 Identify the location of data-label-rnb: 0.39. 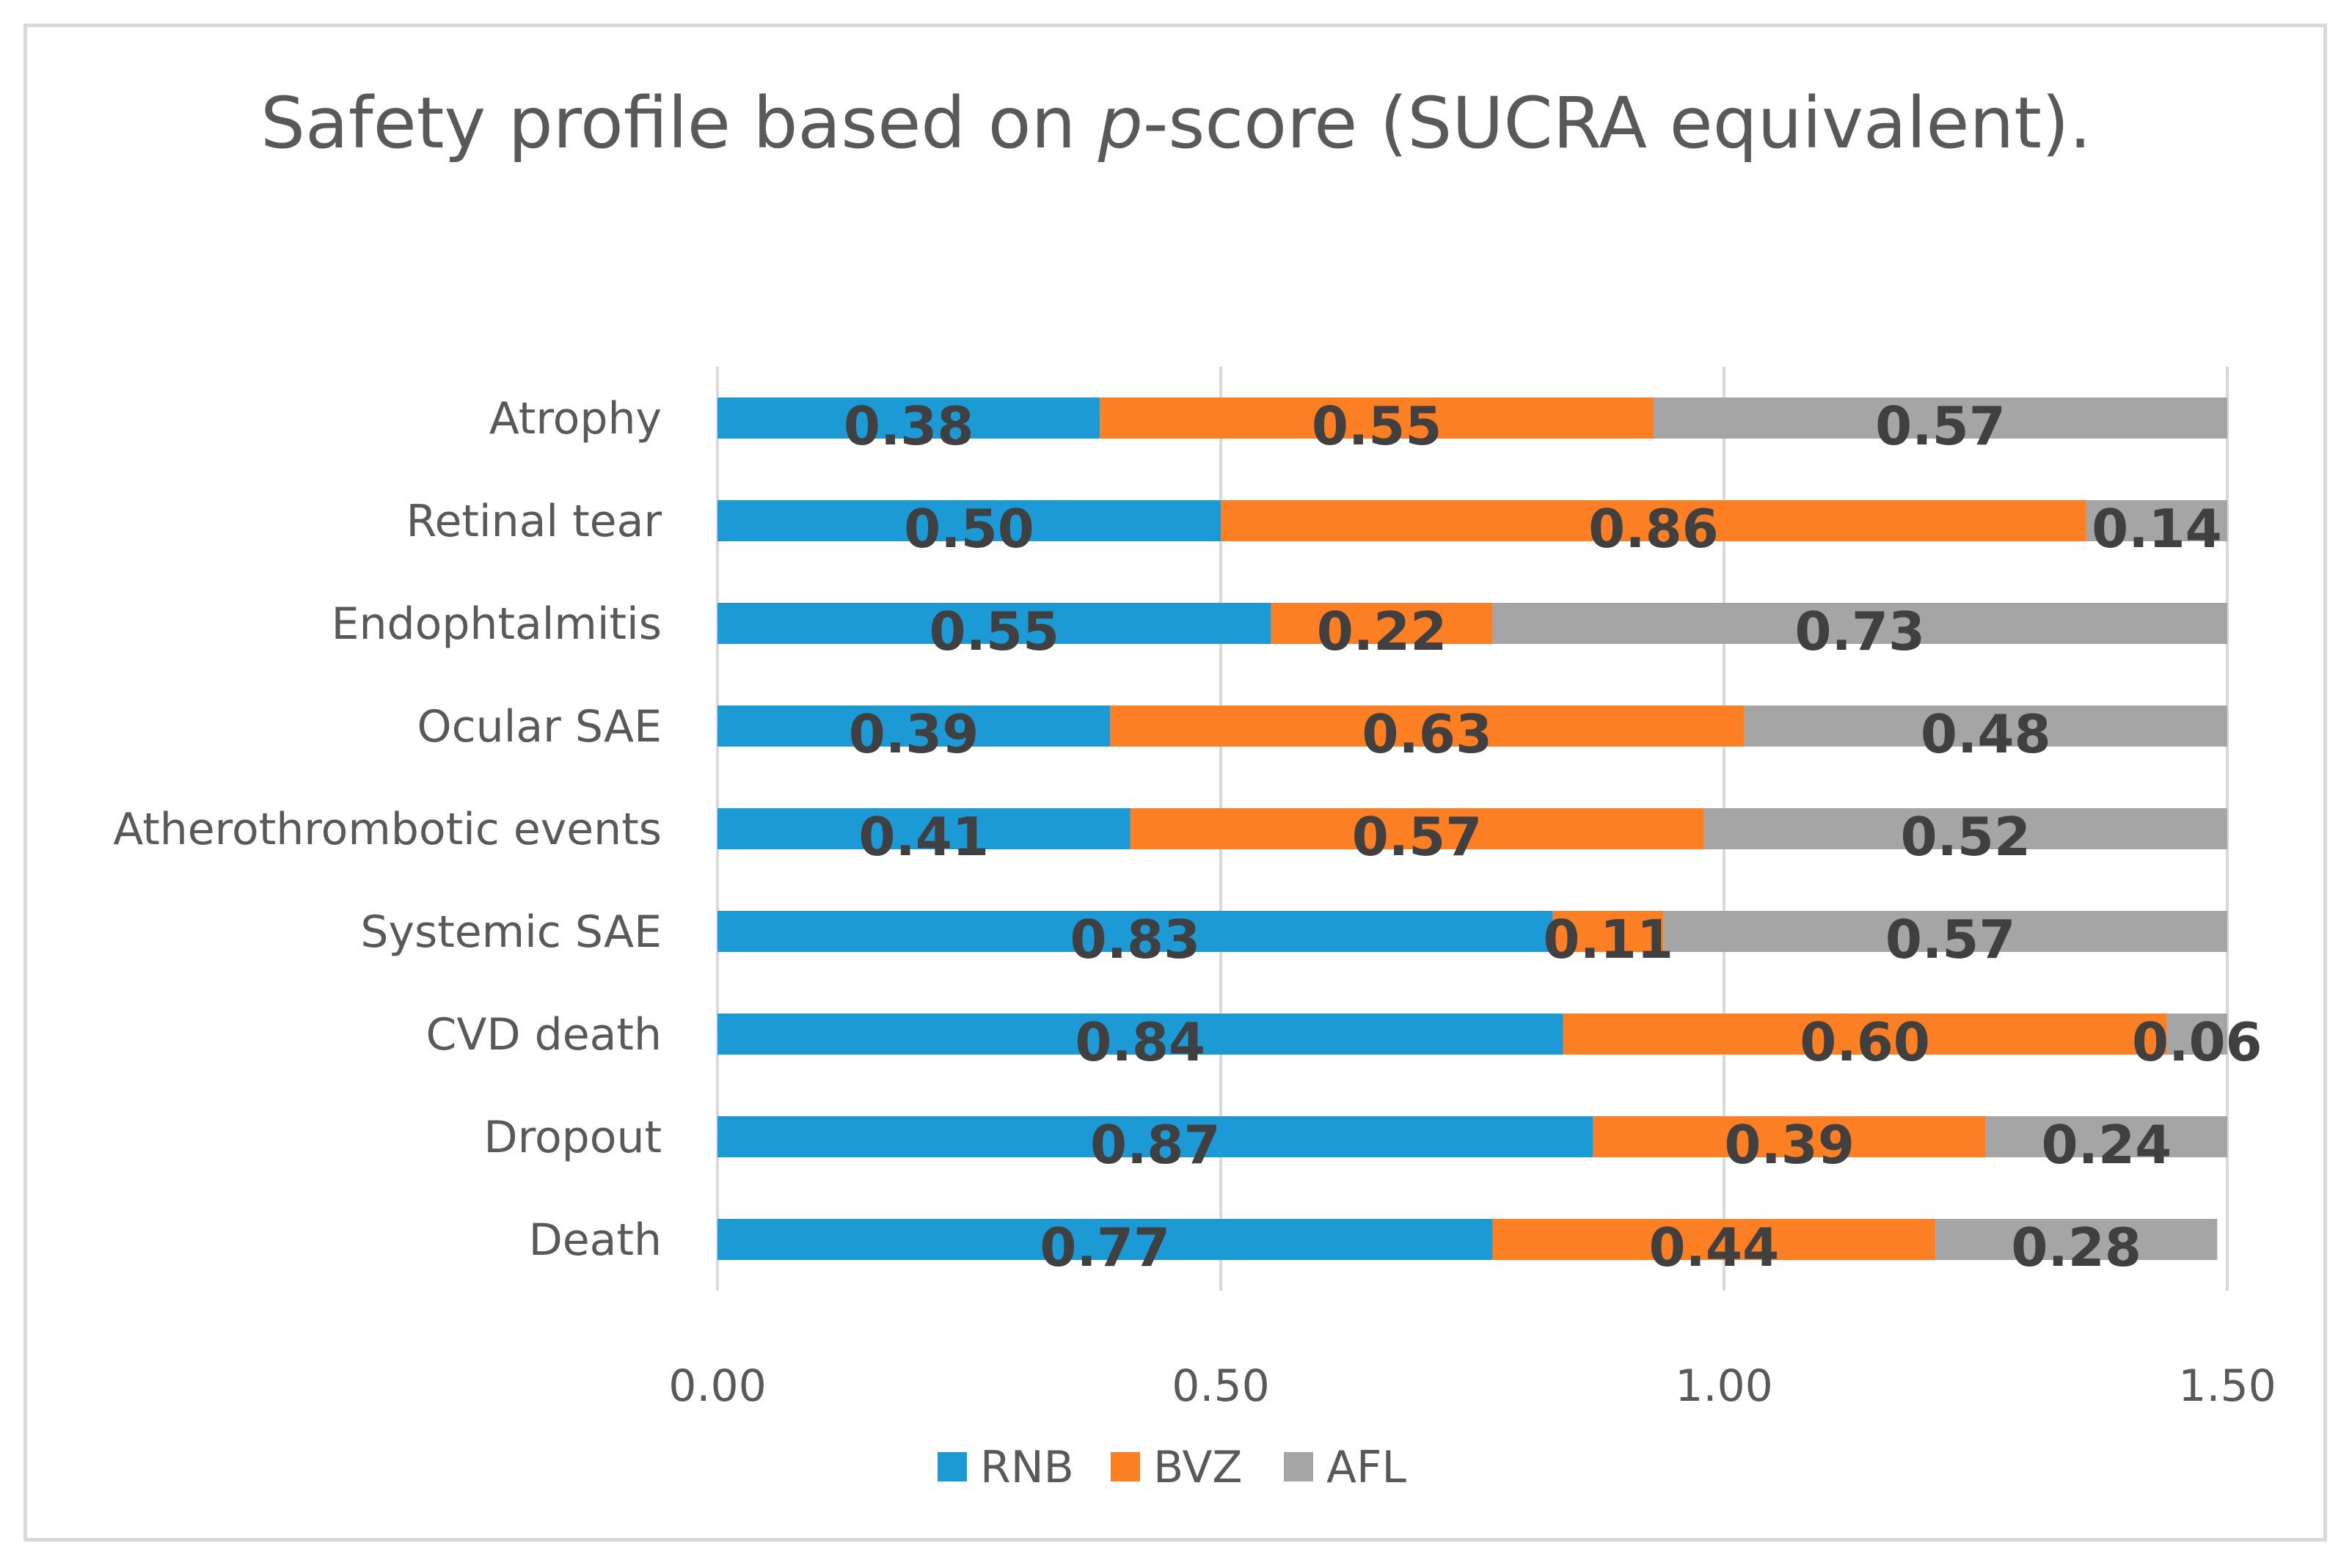
(914, 734).